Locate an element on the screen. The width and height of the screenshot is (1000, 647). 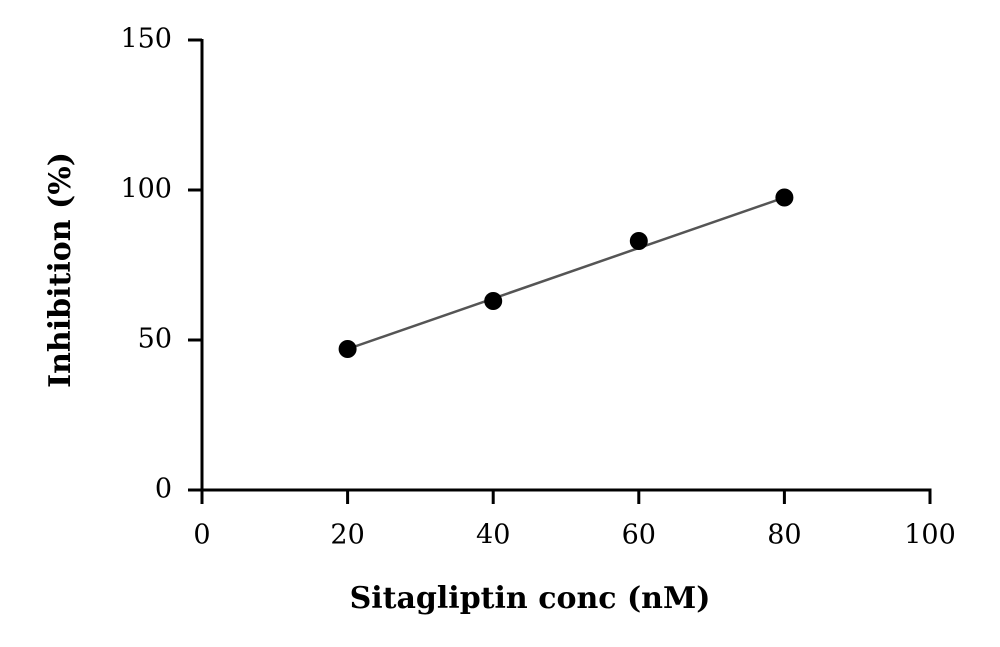
x-tick-label: 100 is located at coordinates (930, 535).